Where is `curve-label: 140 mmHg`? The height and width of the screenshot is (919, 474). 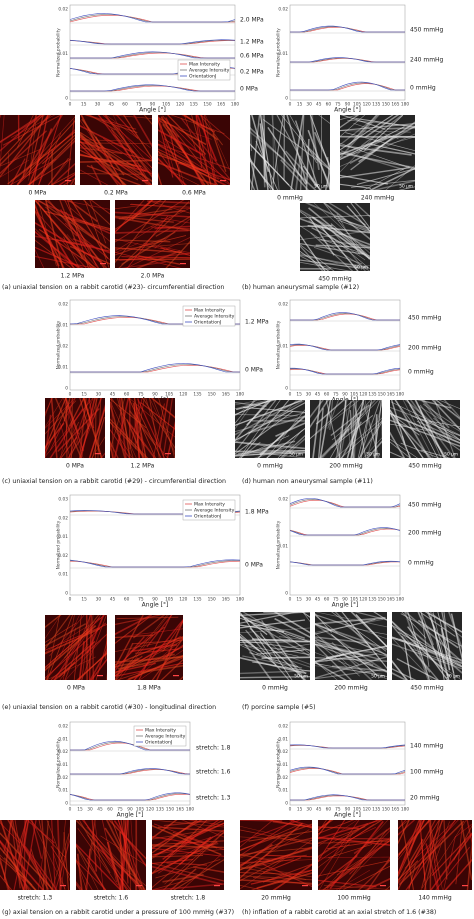
curve-label: 140 mmHg is located at coordinates (427, 746).